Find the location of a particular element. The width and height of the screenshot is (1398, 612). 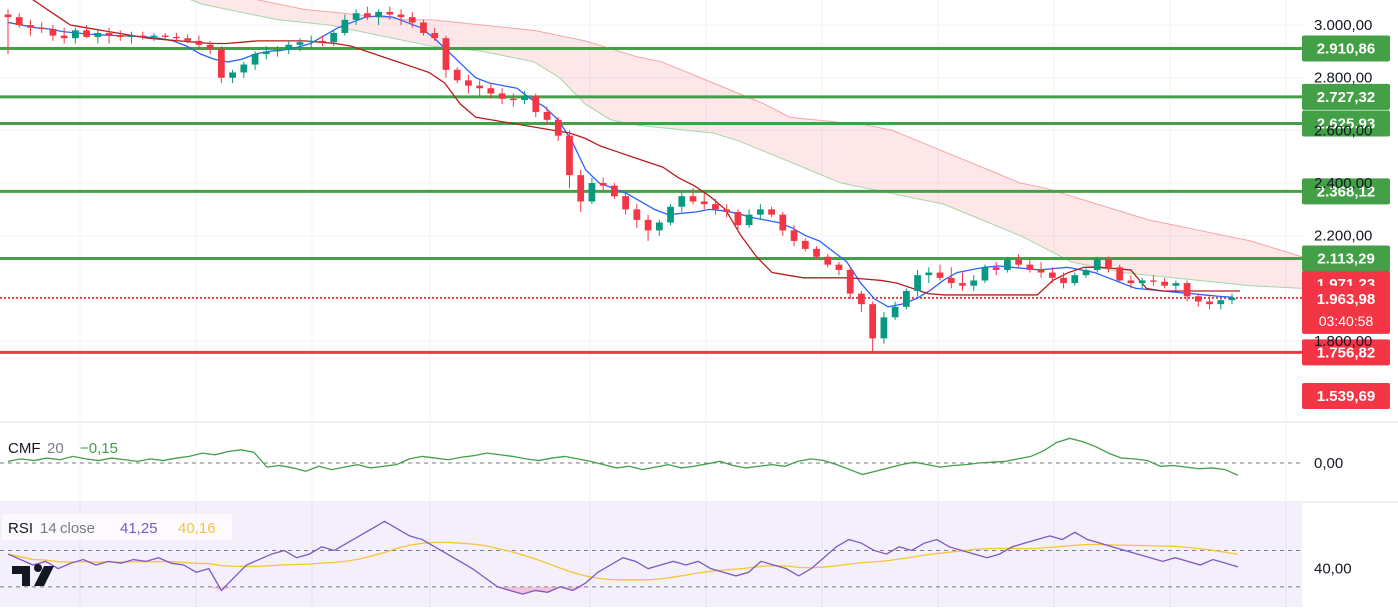

cmf-legend: CMF 20 −0,15 is located at coordinates (63, 448).